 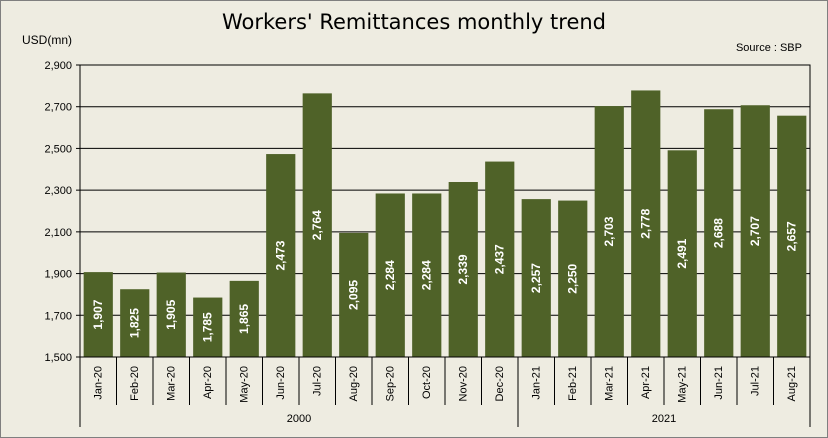 I want to click on x-tick-label: May-21, so click(x=682, y=384).